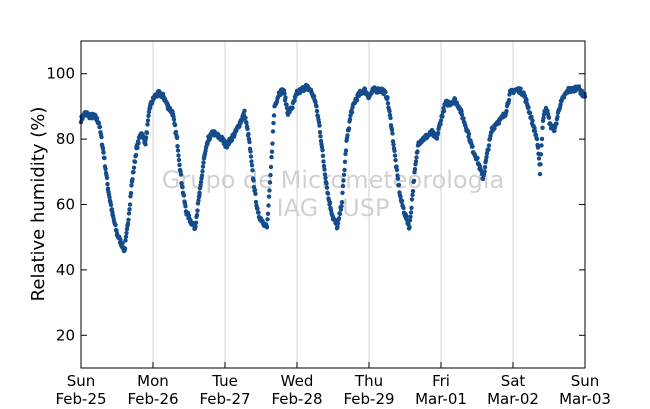  Describe the element at coordinates (441, 381) in the screenshot. I see `x-tick-day-label: Fri` at that location.